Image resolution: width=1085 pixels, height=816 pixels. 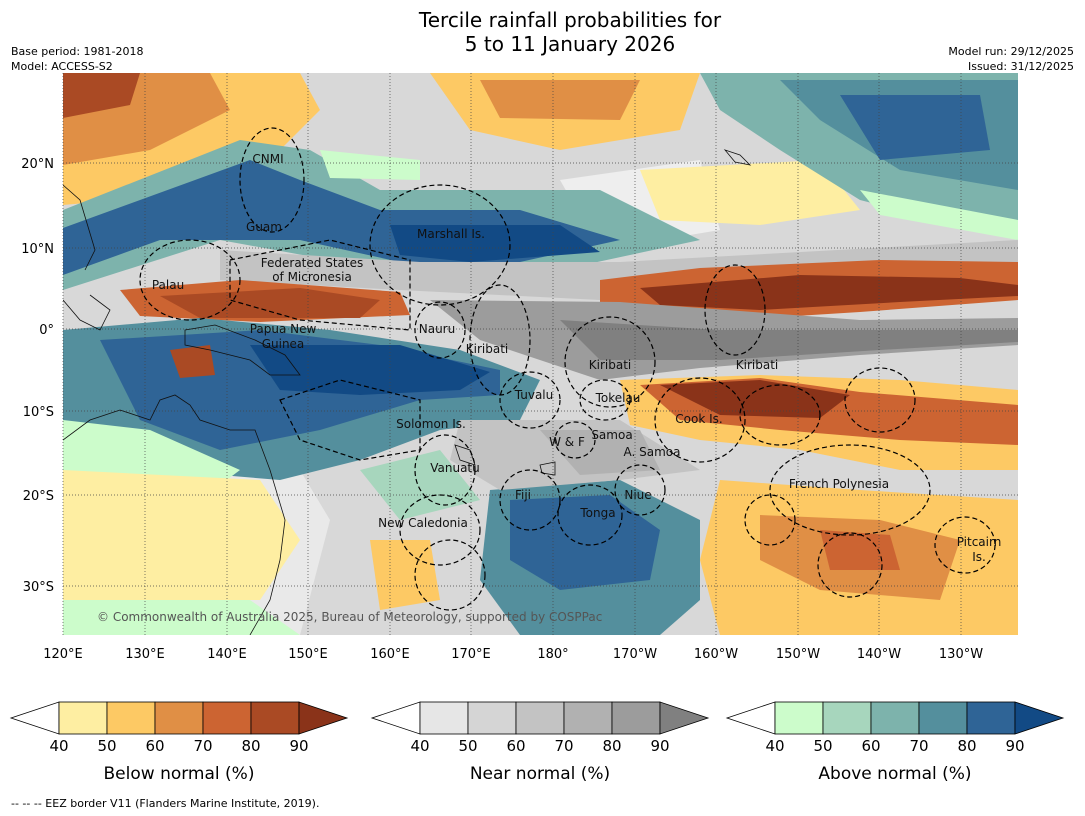 What do you see at coordinates (37, 164) in the screenshot?
I see `lat-label: 20°N` at bounding box center [37, 164].